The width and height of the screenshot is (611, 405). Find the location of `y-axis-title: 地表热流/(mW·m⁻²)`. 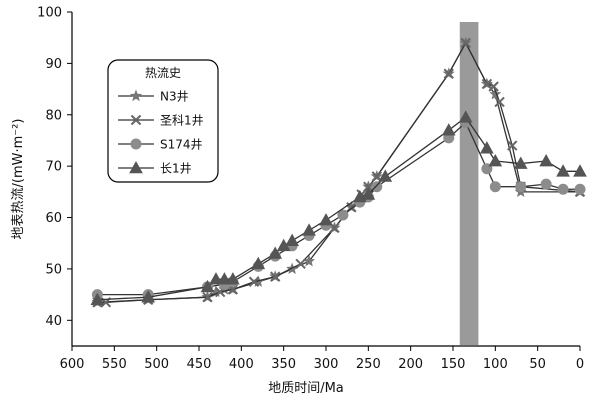

y-axis-title: 地表热流/(mW·m⁻²) is located at coordinates (18, 179).